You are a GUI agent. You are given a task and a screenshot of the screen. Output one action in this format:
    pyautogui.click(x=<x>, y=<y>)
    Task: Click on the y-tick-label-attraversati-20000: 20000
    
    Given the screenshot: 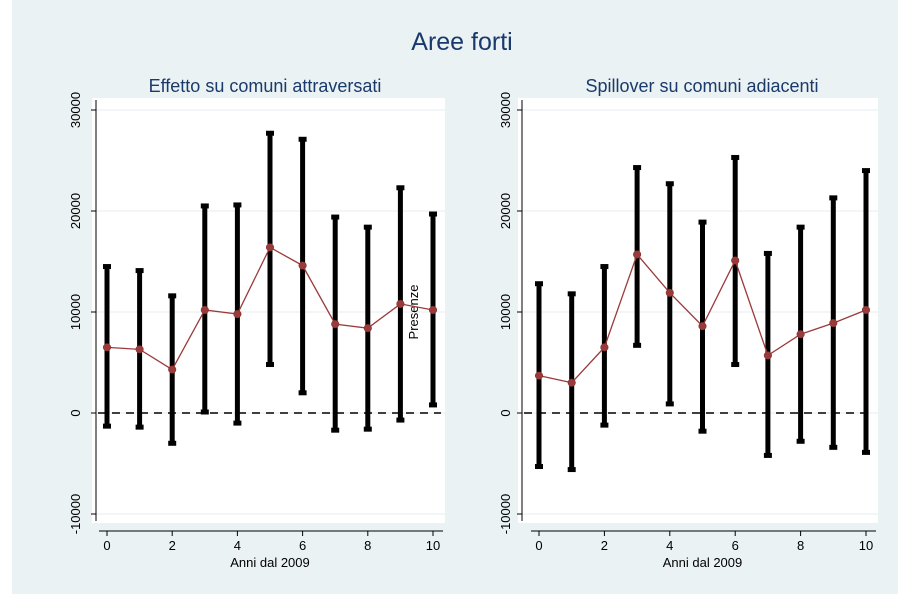 What is the action you would take?
    pyautogui.click(x=75, y=211)
    